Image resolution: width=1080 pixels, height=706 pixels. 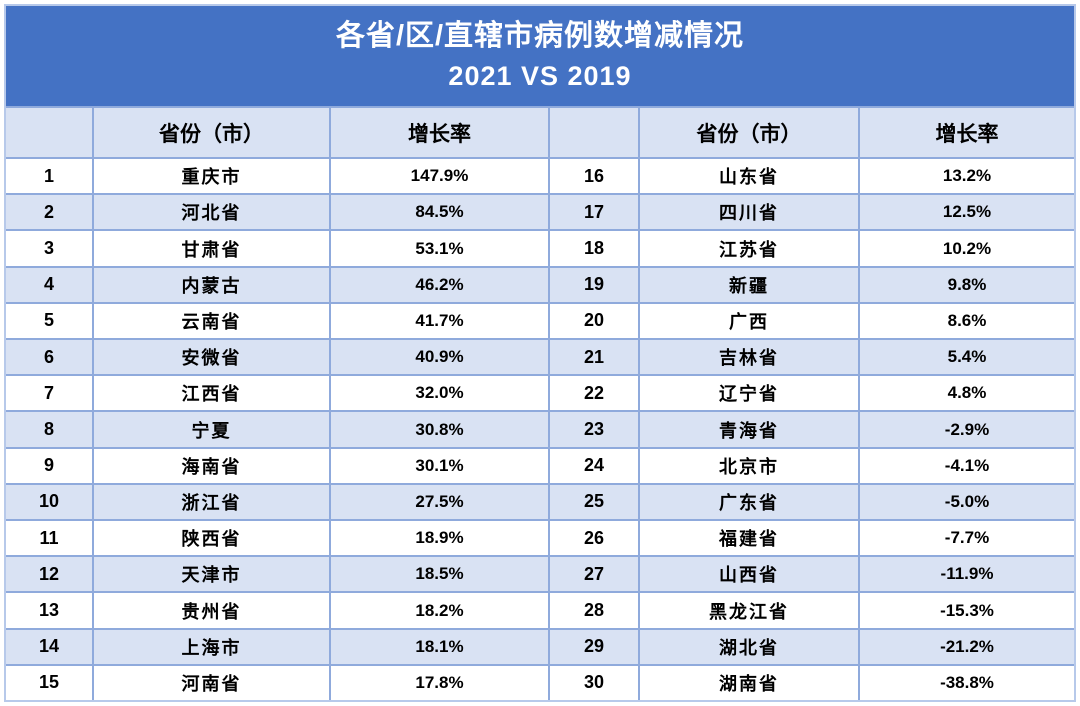 What do you see at coordinates (48, 211) in the screenshot?
I see `rank-cell-left: 2` at bounding box center [48, 211].